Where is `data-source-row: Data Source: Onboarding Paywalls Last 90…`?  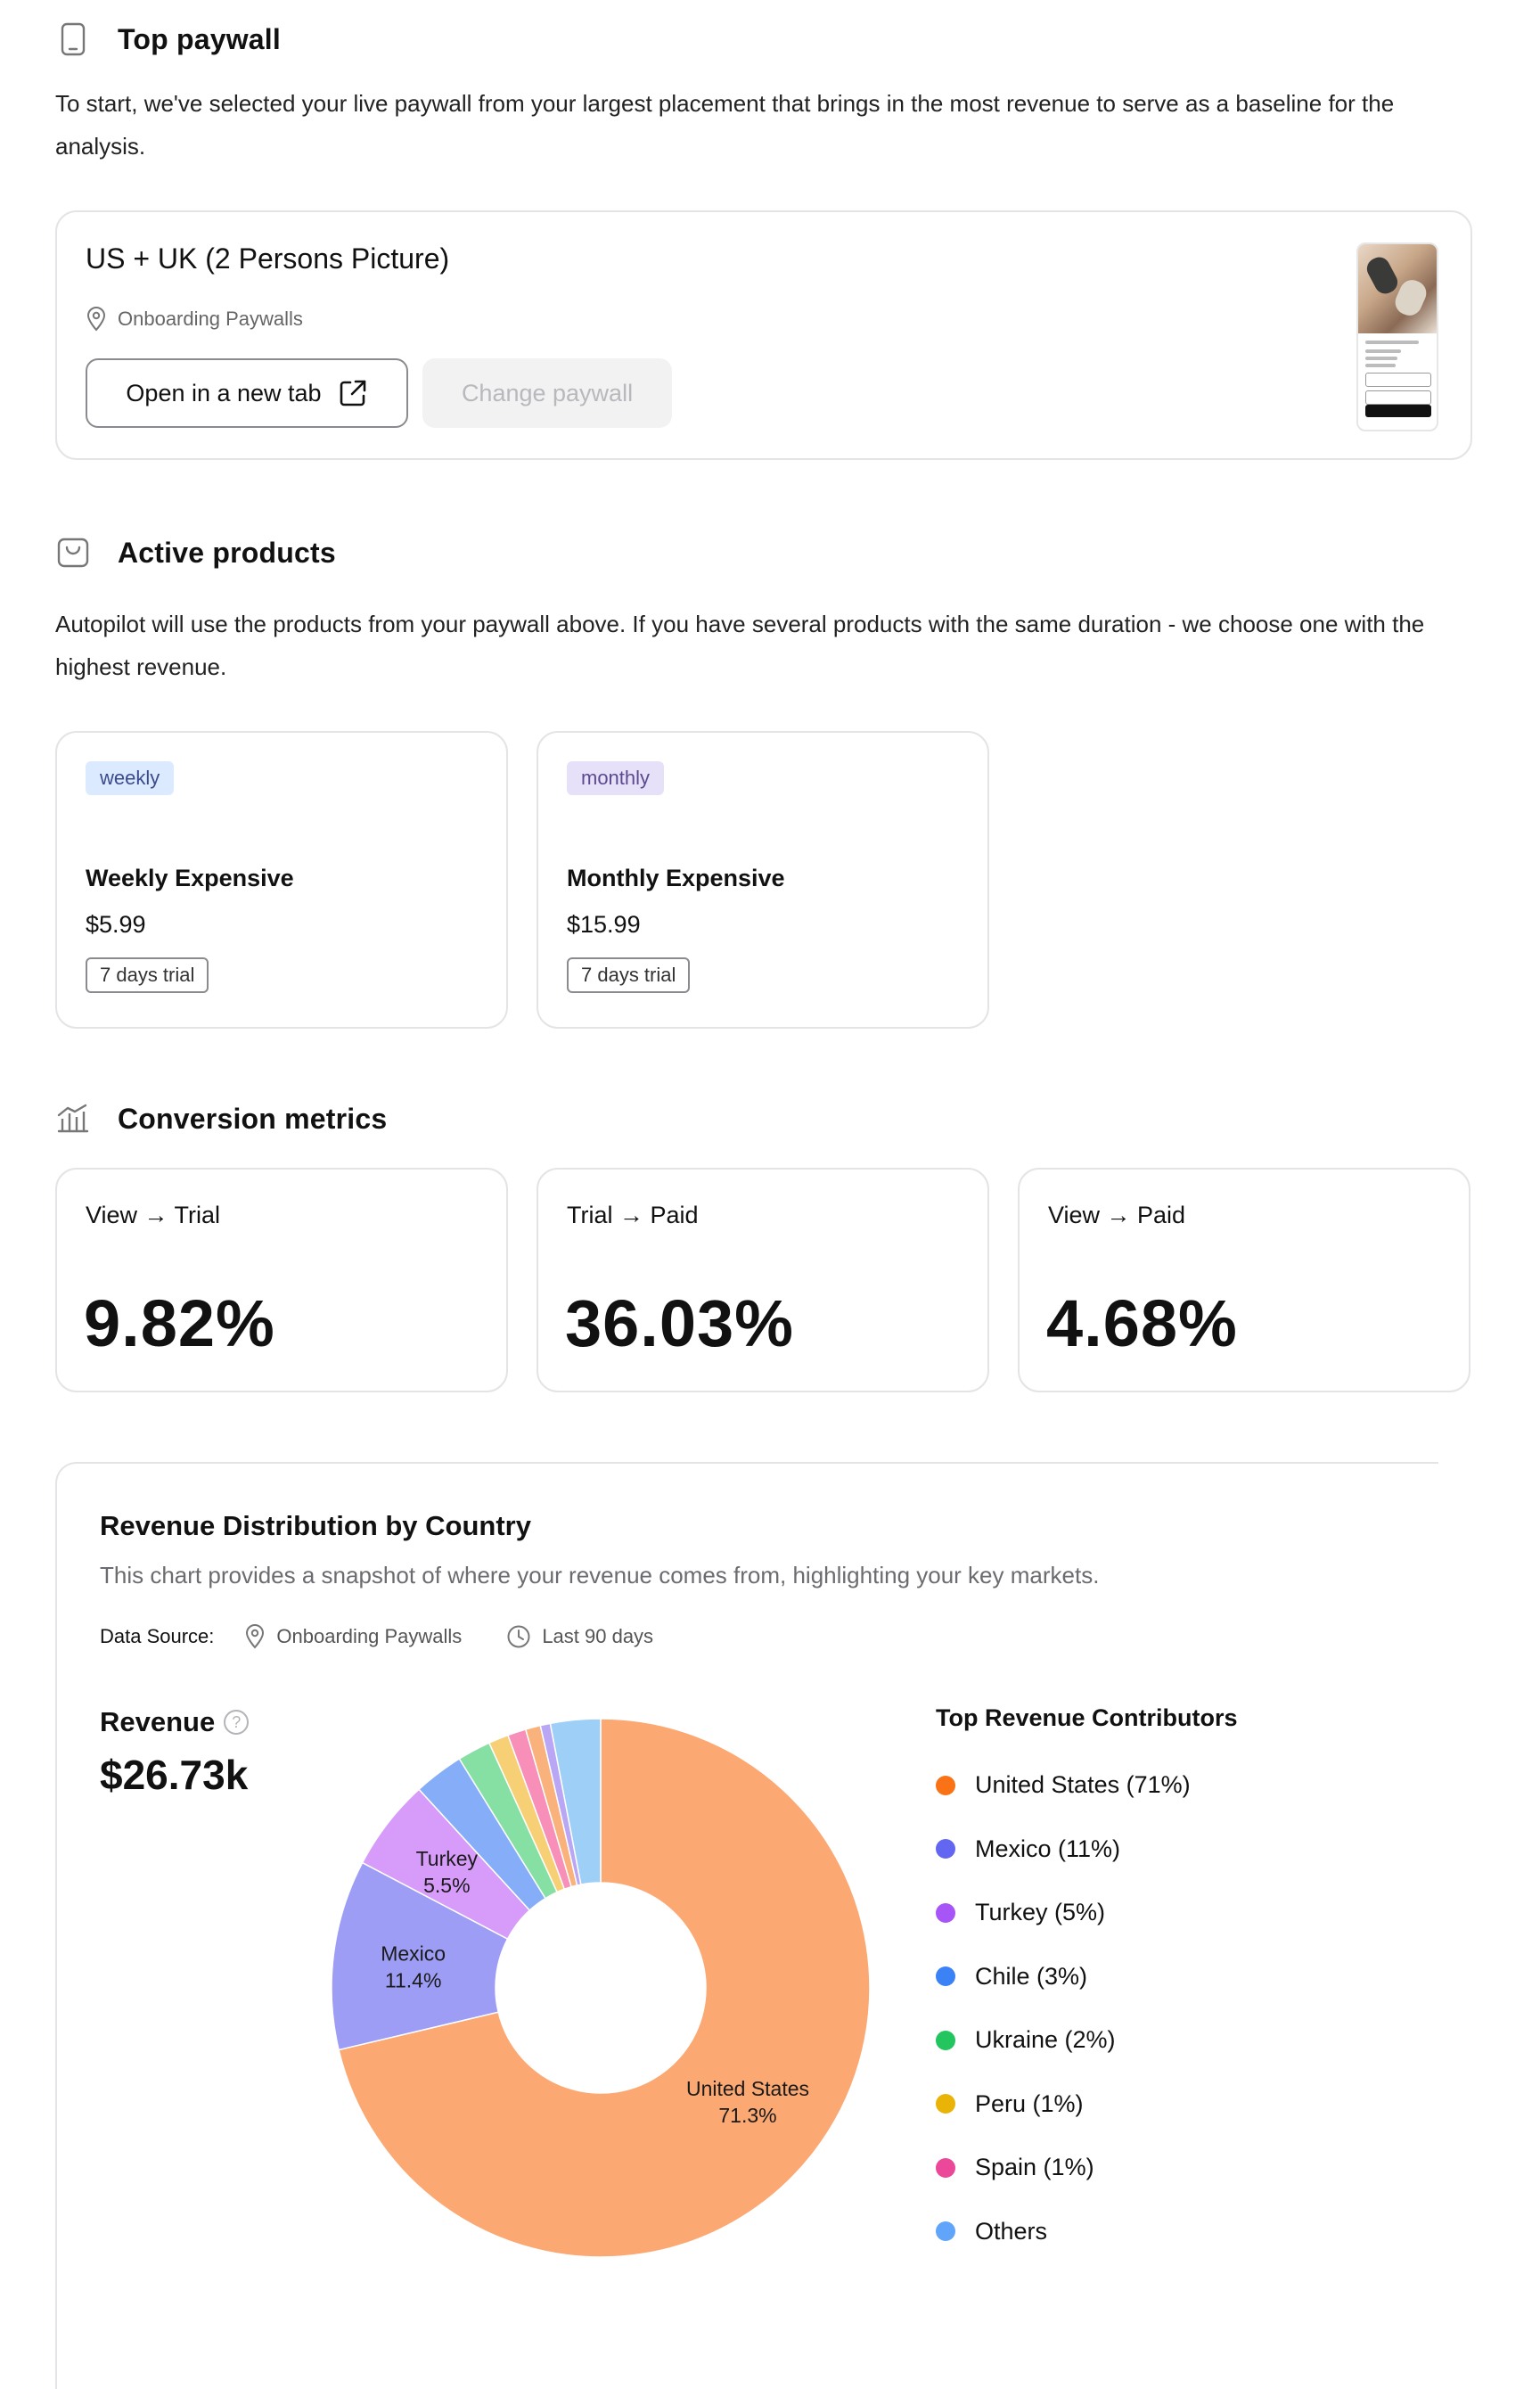 data-source-row: Data Source: Onboarding Paywalls Last 90… is located at coordinates (399, 1637).